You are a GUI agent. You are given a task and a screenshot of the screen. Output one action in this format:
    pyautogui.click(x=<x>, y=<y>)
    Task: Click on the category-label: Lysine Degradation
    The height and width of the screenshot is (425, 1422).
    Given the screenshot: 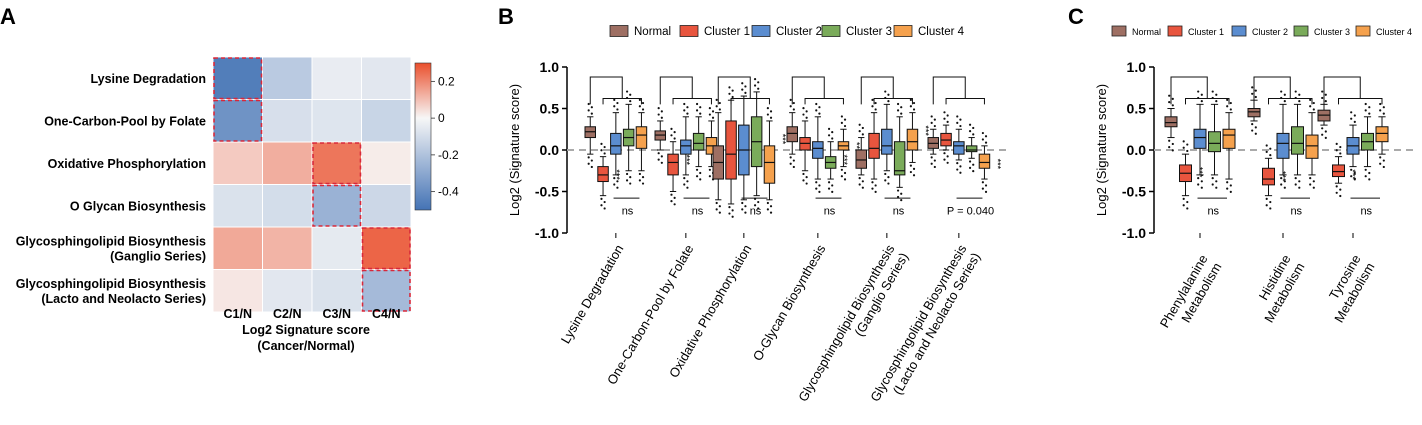 What is the action you would take?
    pyautogui.click(x=592, y=294)
    